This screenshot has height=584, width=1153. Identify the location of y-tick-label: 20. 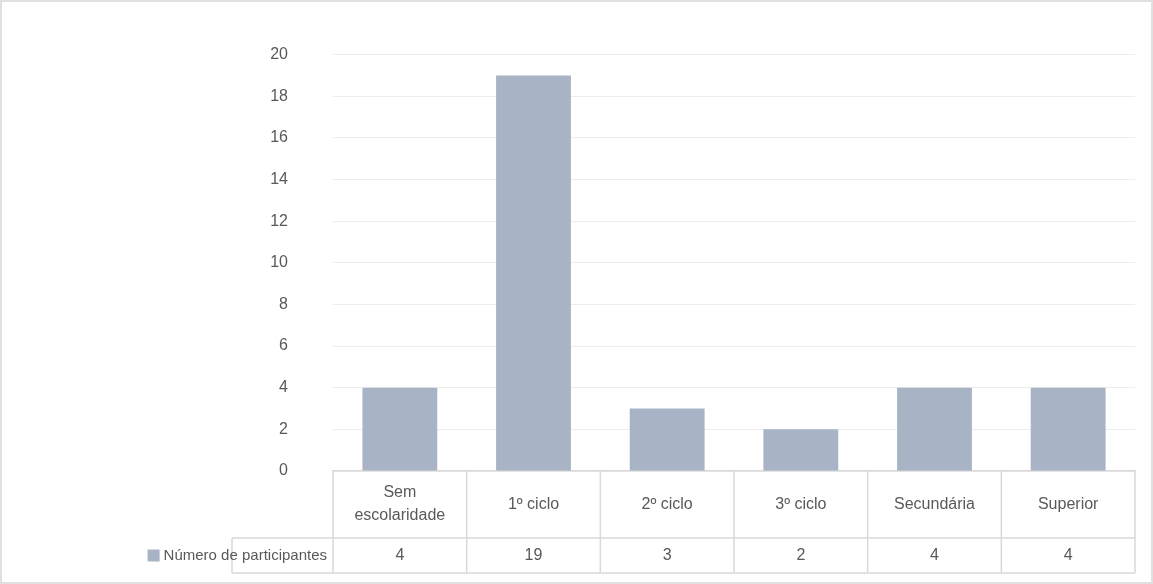
(279, 54).